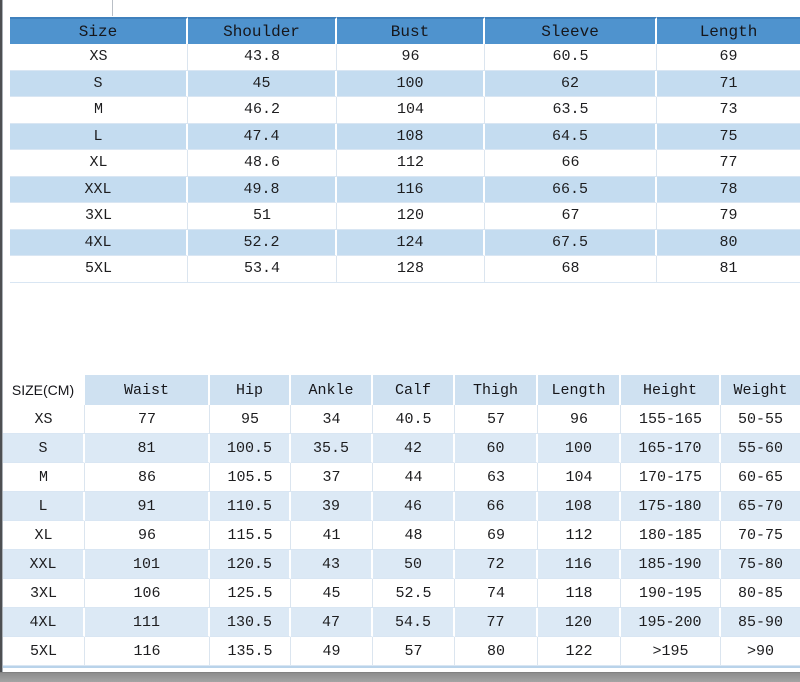 The width and height of the screenshot is (800, 682). What do you see at coordinates (250, 448) in the screenshot?
I see `table-cell: 100.5` at bounding box center [250, 448].